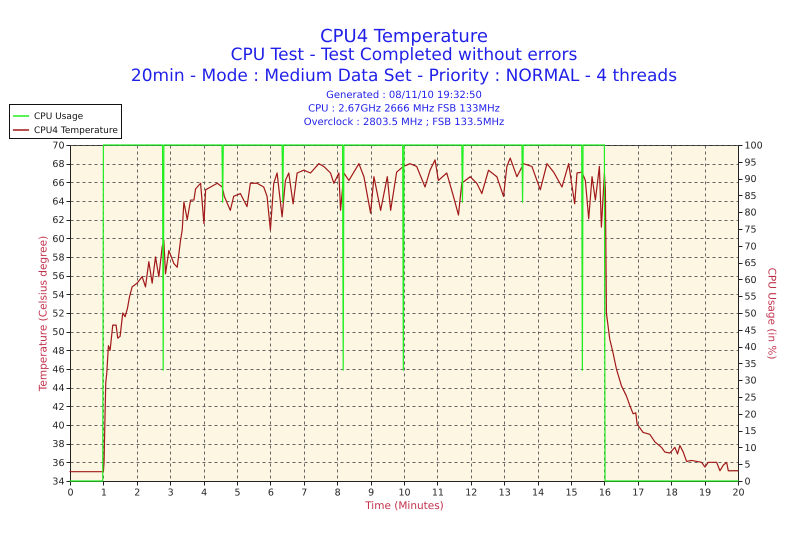  What do you see at coordinates (58, 444) in the screenshot?
I see `y-tick-label: 38` at bounding box center [58, 444].